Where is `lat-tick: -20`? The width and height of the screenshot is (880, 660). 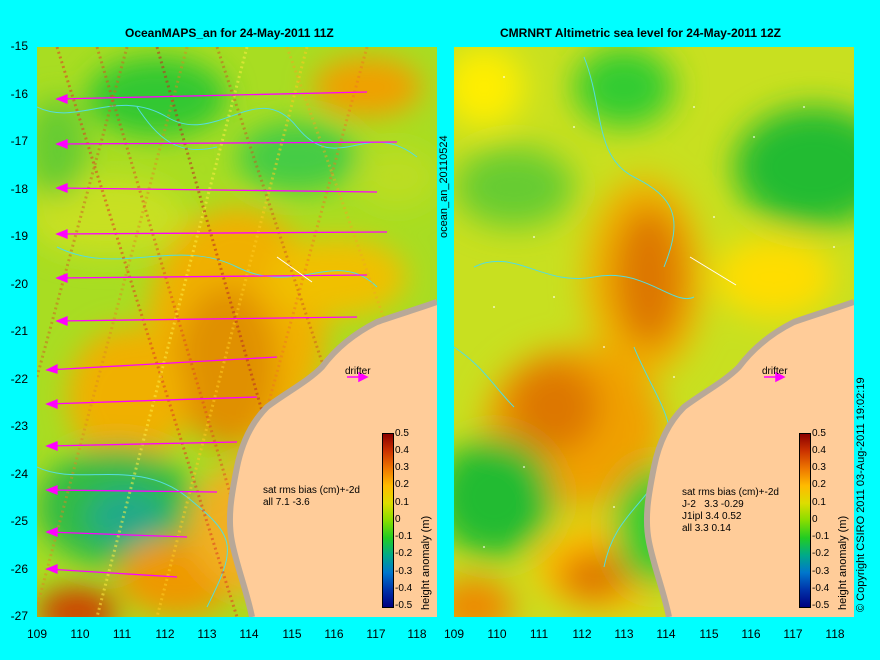
lat-tick: -20 is located at coordinates (19, 284).